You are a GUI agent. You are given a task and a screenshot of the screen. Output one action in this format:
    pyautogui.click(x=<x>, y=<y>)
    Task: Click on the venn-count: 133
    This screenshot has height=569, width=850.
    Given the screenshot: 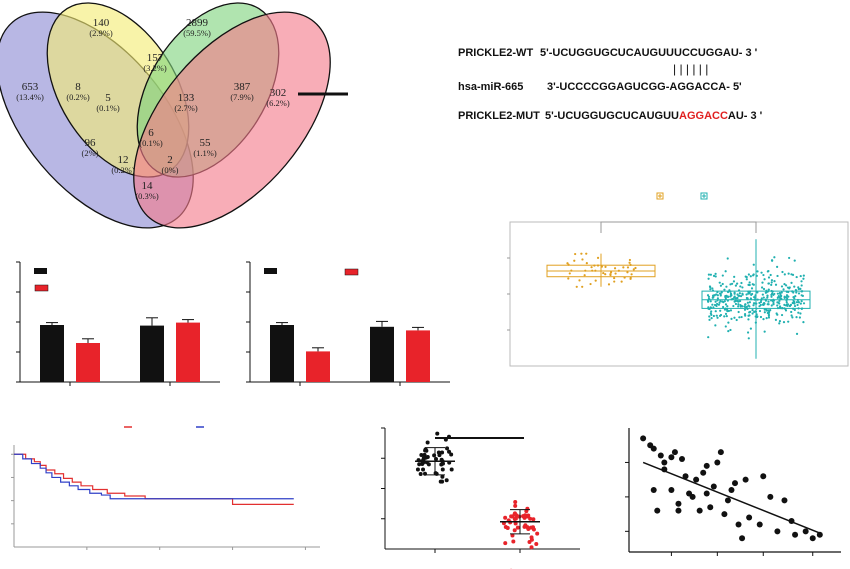 What is the action you would take?
    pyautogui.click(x=186, y=98)
    